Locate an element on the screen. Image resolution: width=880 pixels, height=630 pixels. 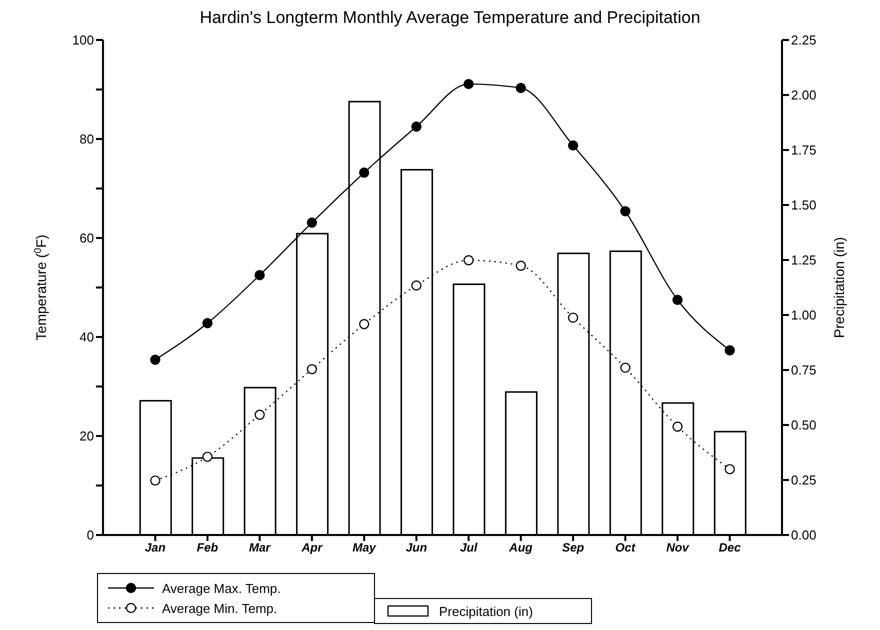
legend-label: Average Max. Temp. is located at coordinates (221, 588).